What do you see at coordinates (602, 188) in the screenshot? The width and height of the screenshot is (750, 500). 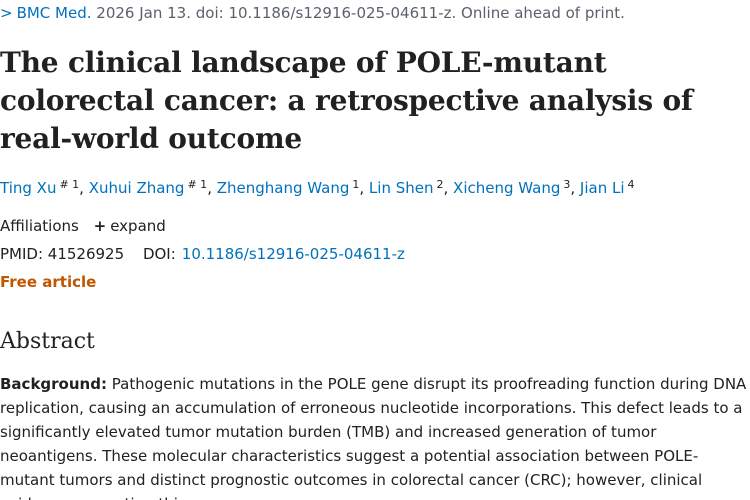 I see `author-link: Jian Li` at bounding box center [602, 188].